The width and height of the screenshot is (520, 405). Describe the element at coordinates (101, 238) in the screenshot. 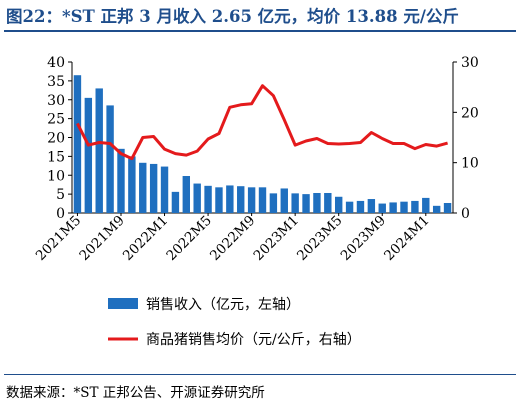

I see `x-tick-label: 2021M9` at that location.